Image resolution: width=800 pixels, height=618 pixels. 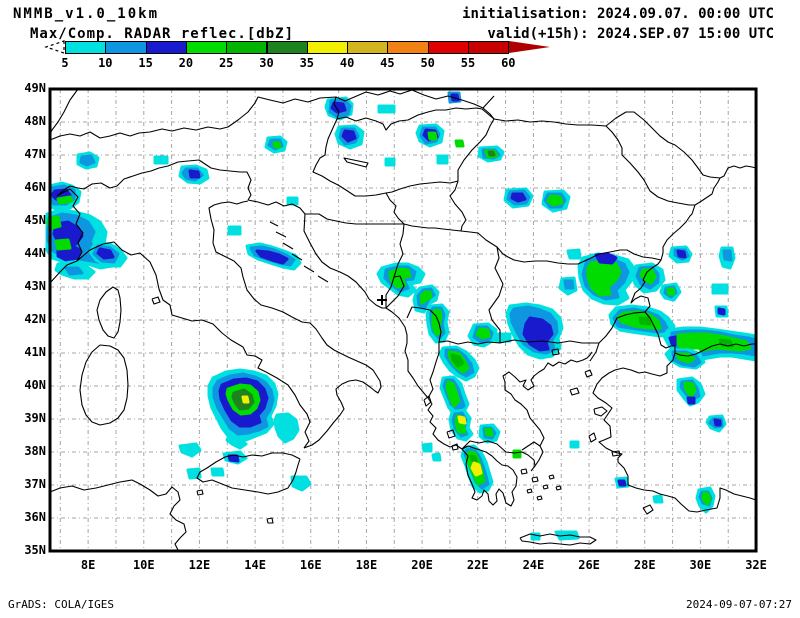 What do you see at coordinates (35, 352) in the screenshot?
I see `lat-tick-label: 41N` at bounding box center [35, 352].